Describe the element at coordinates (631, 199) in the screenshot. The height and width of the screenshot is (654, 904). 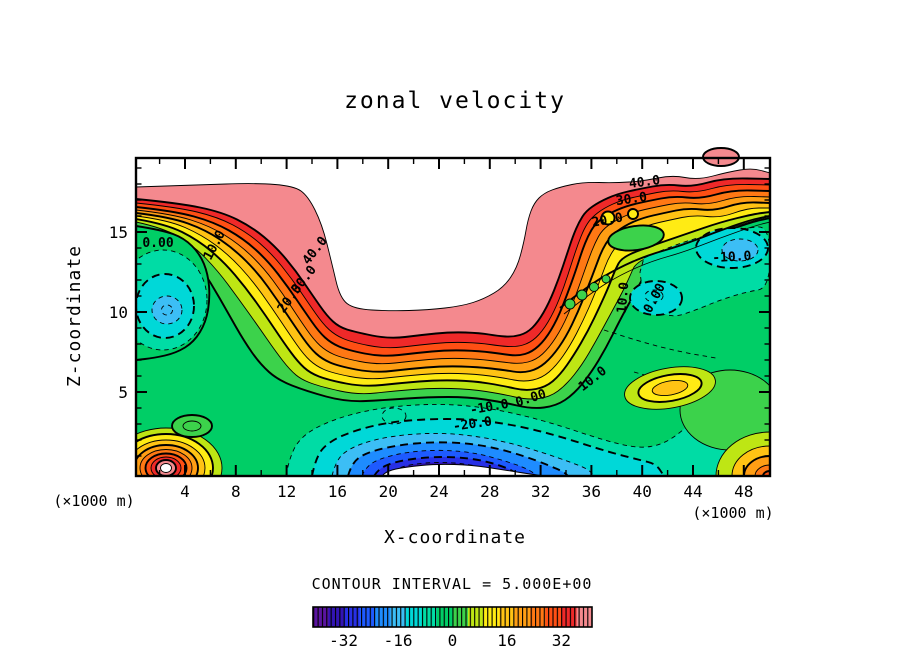
I see `contour-label: 30.0` at that location.